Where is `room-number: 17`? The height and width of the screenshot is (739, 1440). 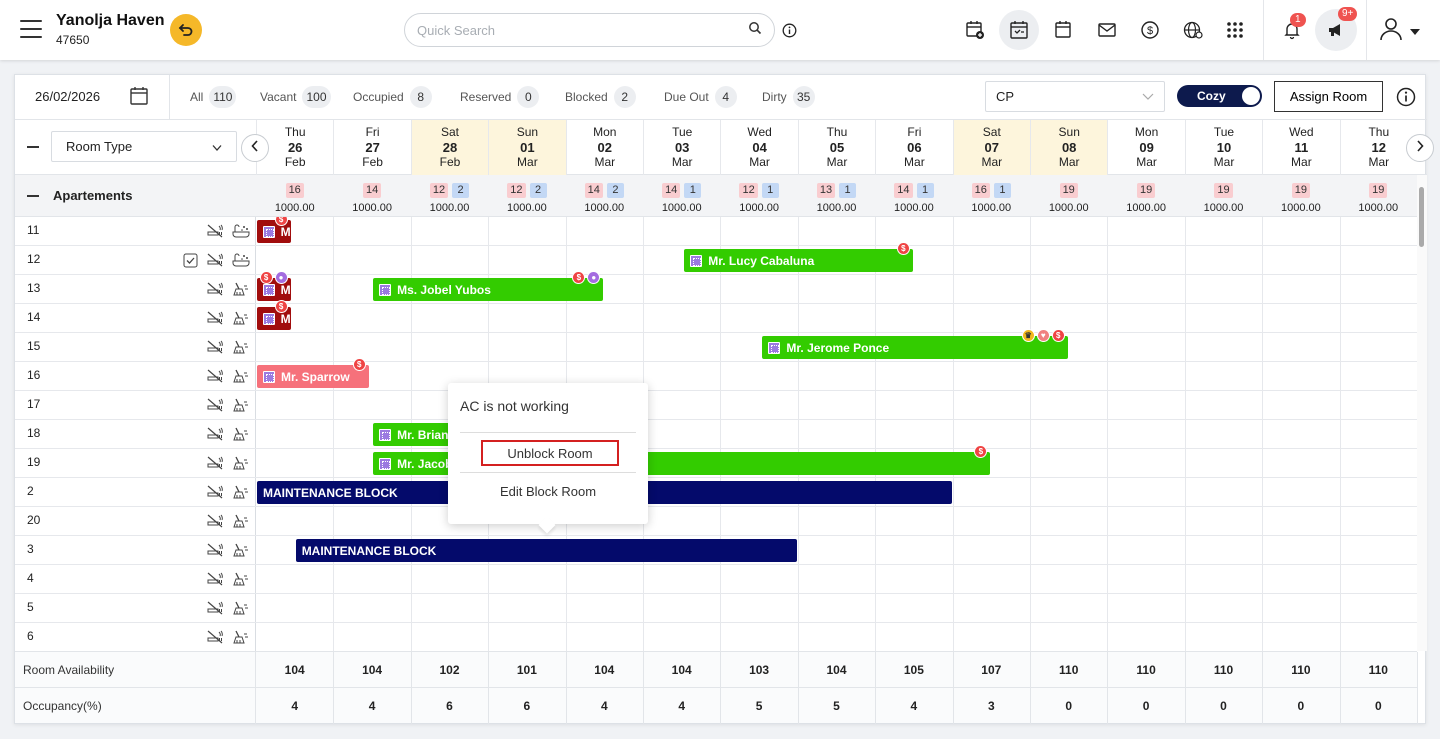
room-number: 17 is located at coordinates (34, 404).